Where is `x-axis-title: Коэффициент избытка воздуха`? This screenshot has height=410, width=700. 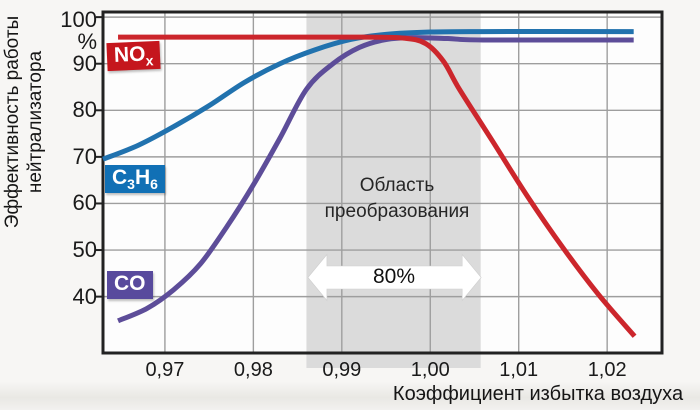 x-axis-title: Коэффициент избытка воздуха is located at coordinates (538, 394).